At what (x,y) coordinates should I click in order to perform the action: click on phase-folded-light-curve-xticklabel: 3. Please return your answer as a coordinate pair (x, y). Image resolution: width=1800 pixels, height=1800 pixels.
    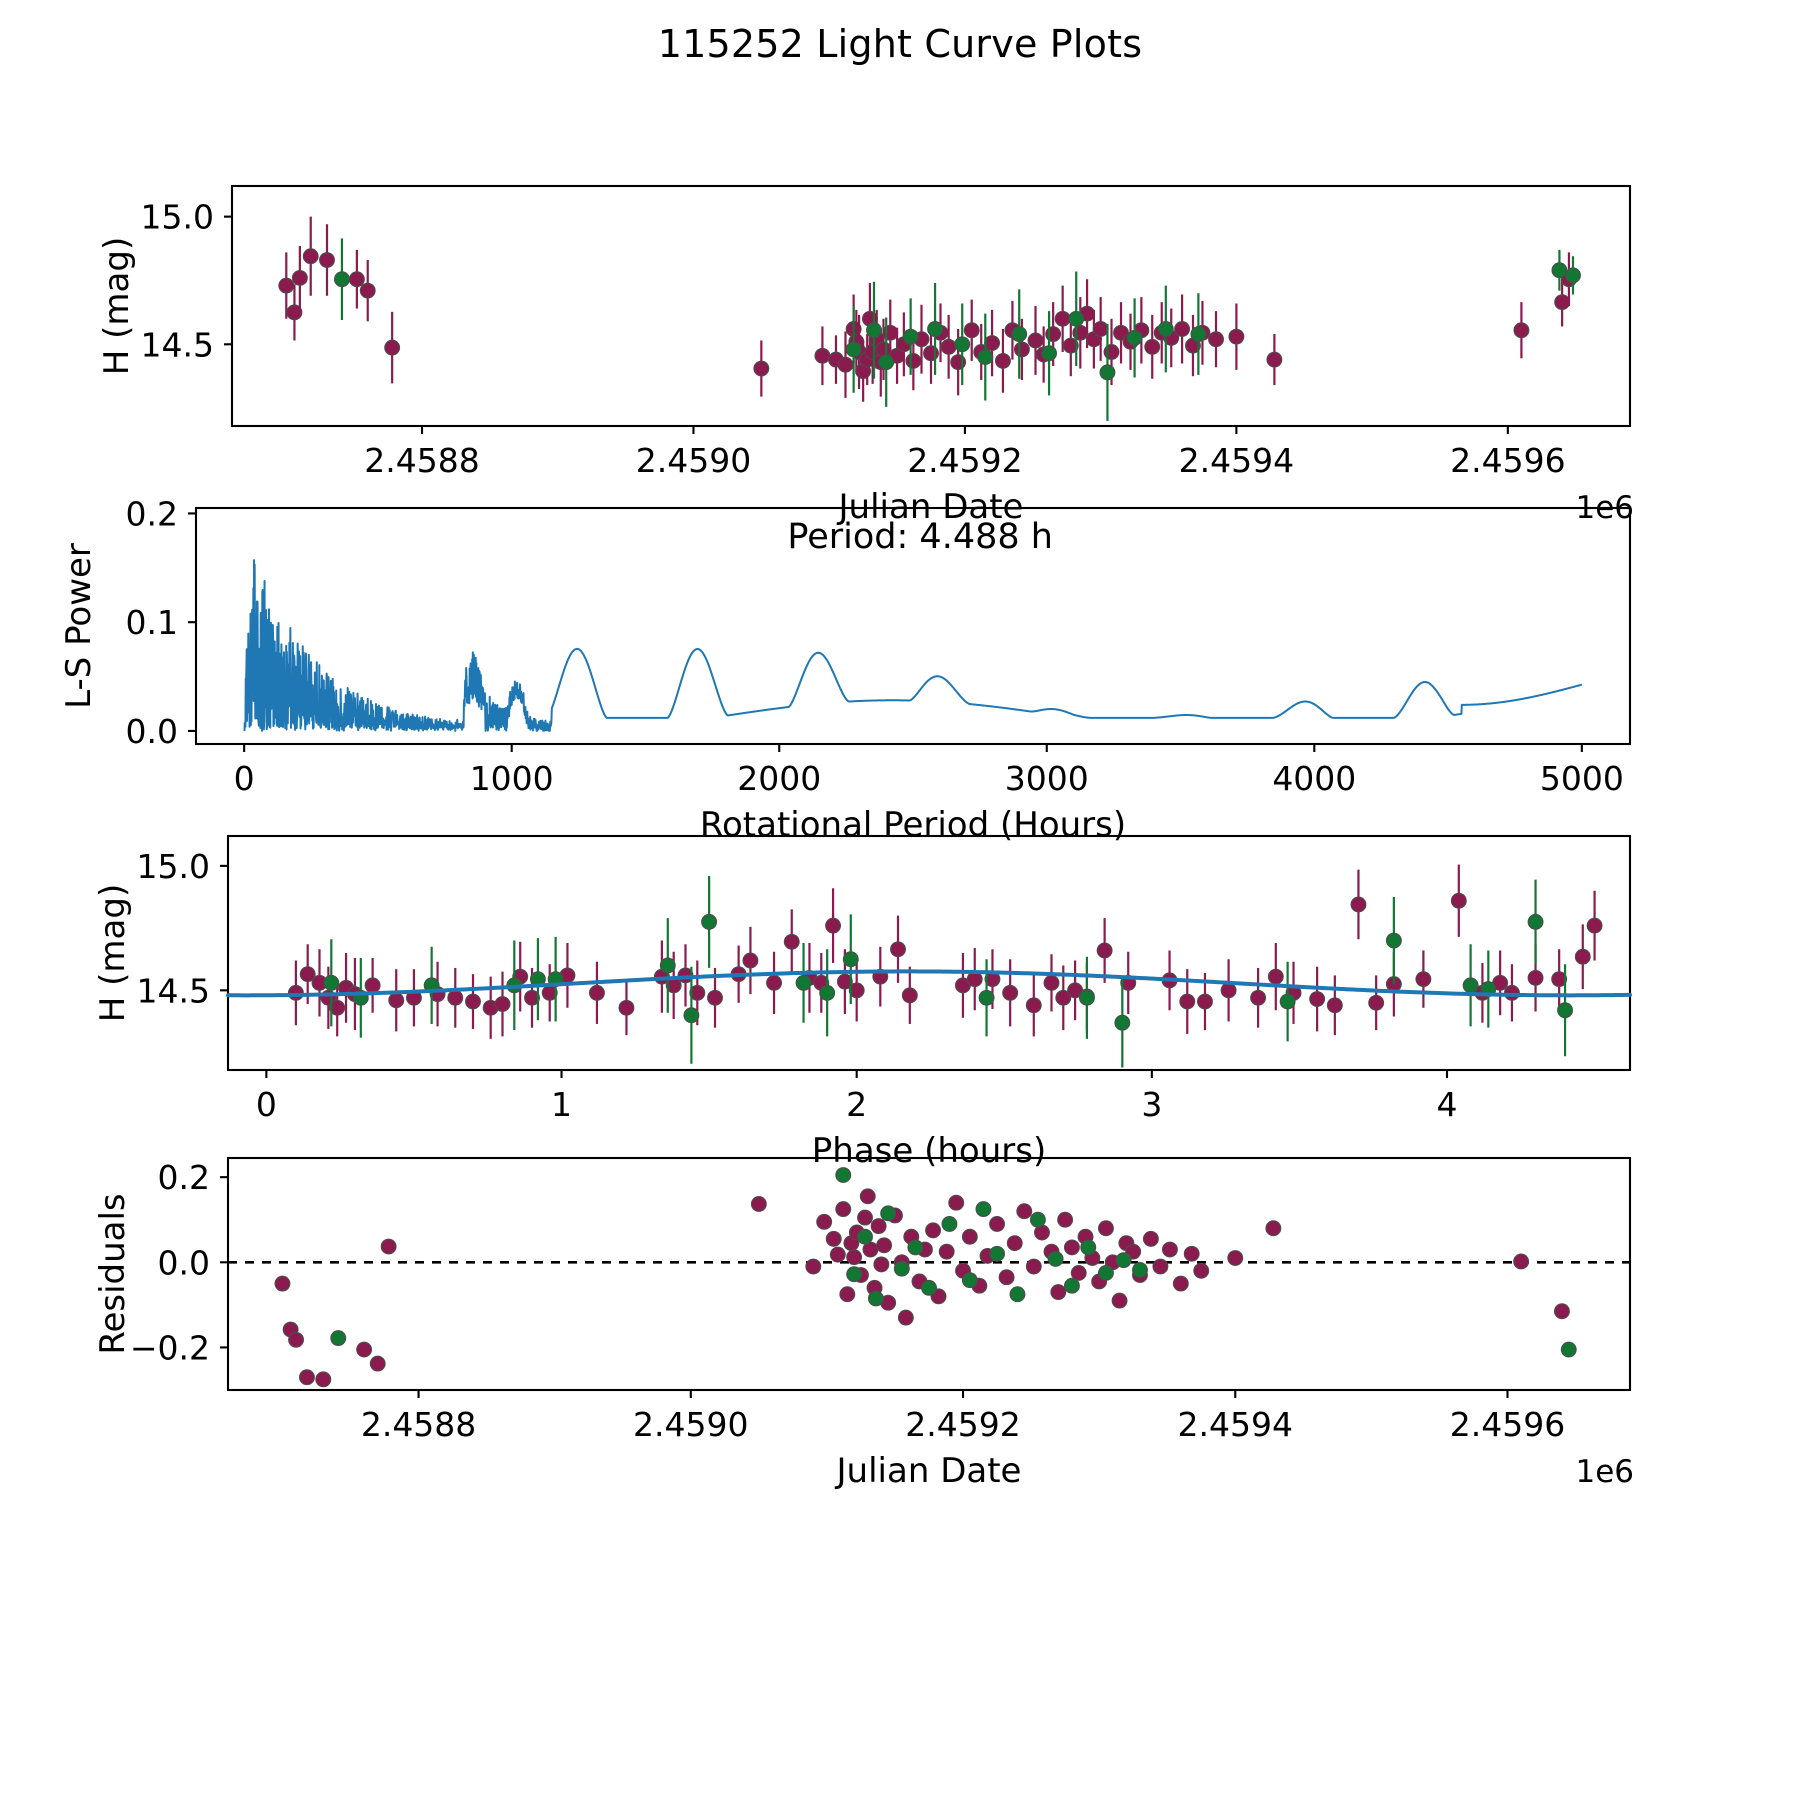
    Looking at the image, I should click on (1151, 1104).